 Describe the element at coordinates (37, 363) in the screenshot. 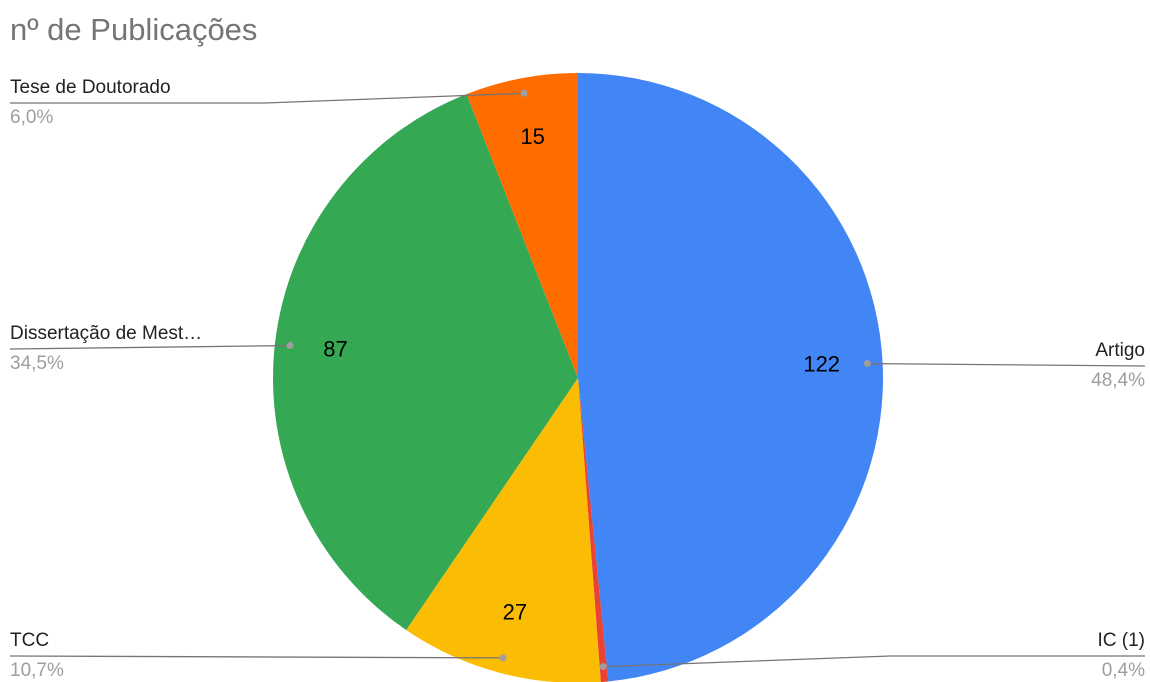

I see `percent-label: 34,5%` at that location.